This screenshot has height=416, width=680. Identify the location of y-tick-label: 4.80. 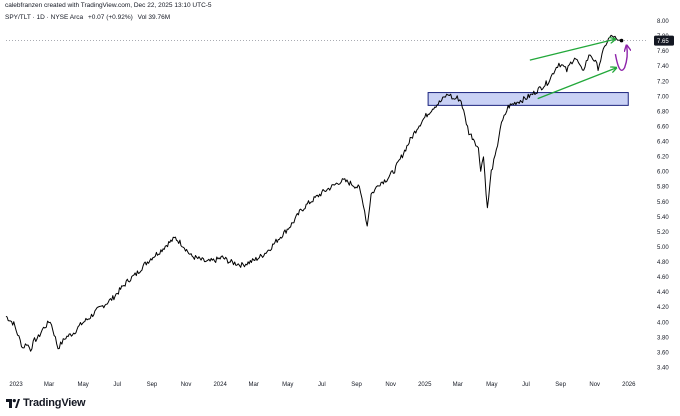
(663, 263).